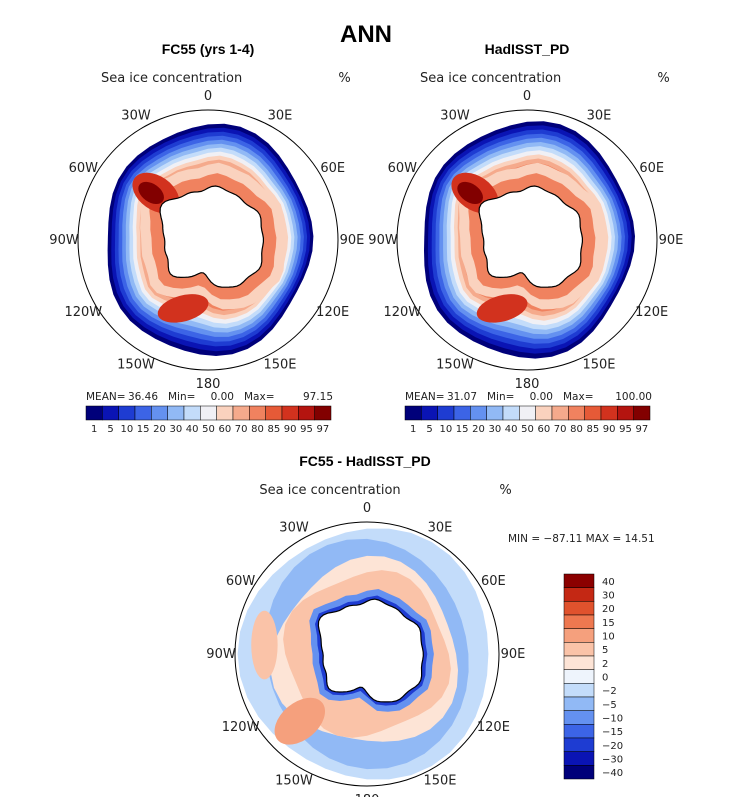  Describe the element at coordinates (625, 429) in the screenshot. I see `colorbar-tick-label: 95` at that location.